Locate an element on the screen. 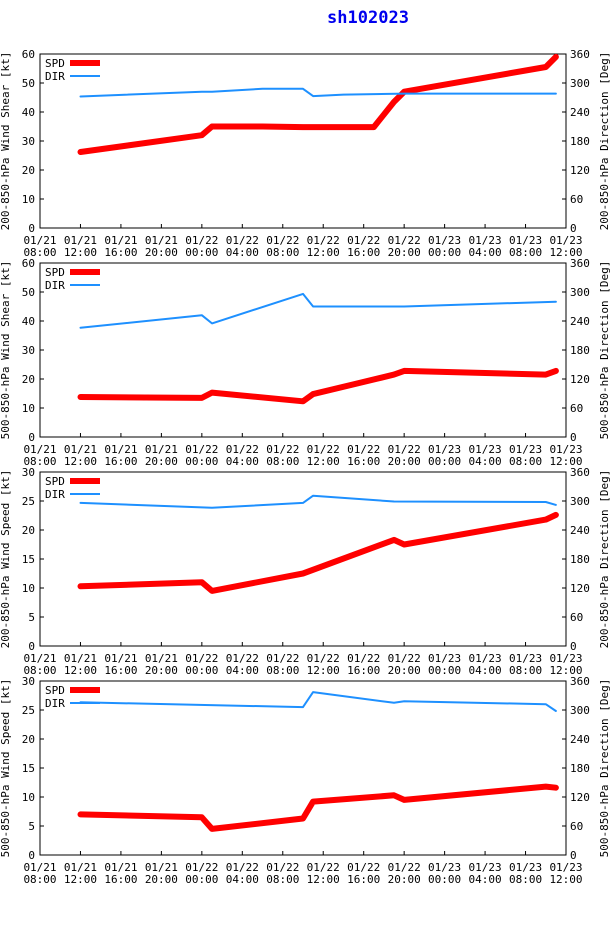 The height and width of the screenshot is (936, 614). y-tick-label: 0 is located at coordinates (31, 437).